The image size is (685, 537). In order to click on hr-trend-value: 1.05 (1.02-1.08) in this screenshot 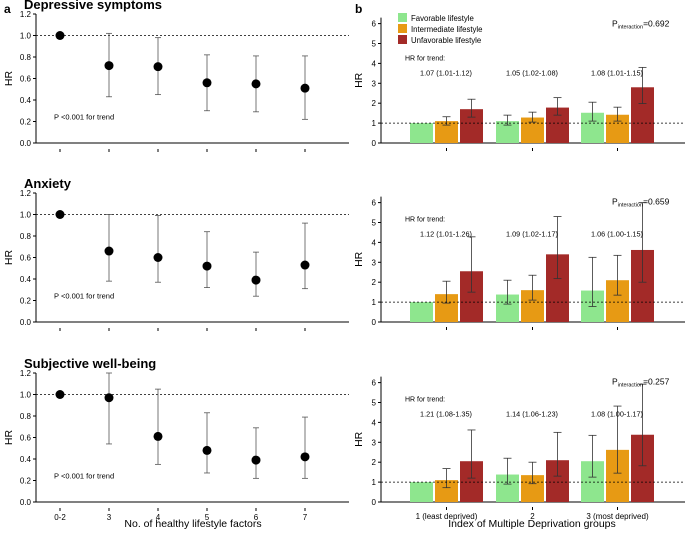, I will do `click(532, 72)`.